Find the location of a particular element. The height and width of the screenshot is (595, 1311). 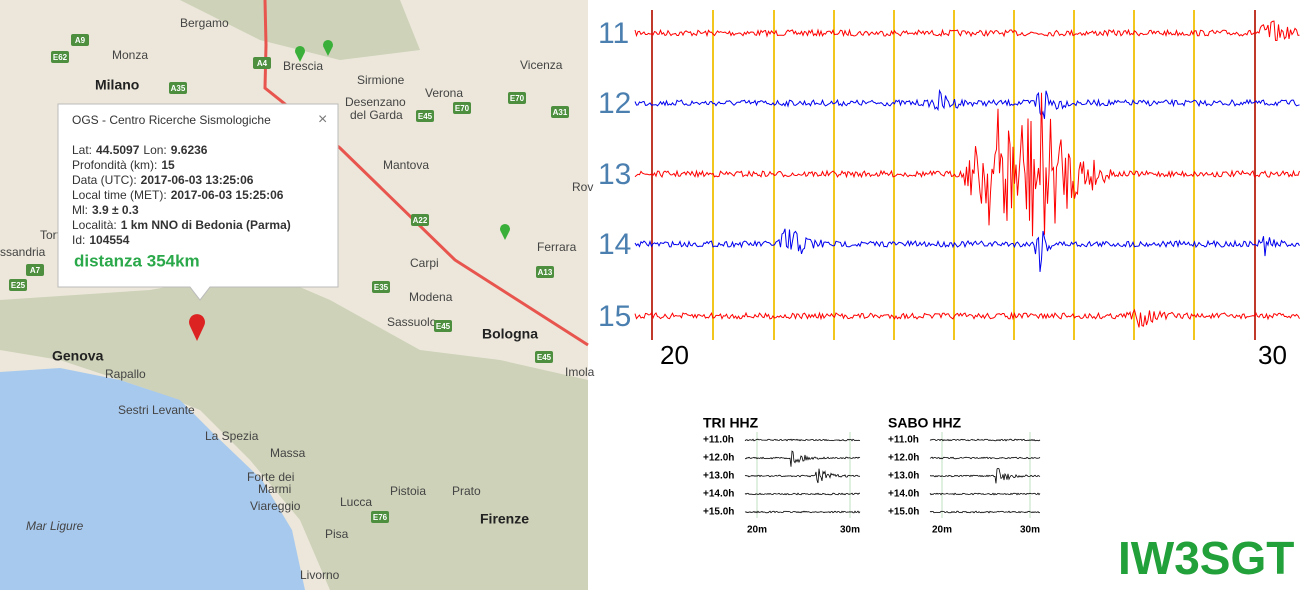

epicenter-marker is located at coordinates (197, 327).